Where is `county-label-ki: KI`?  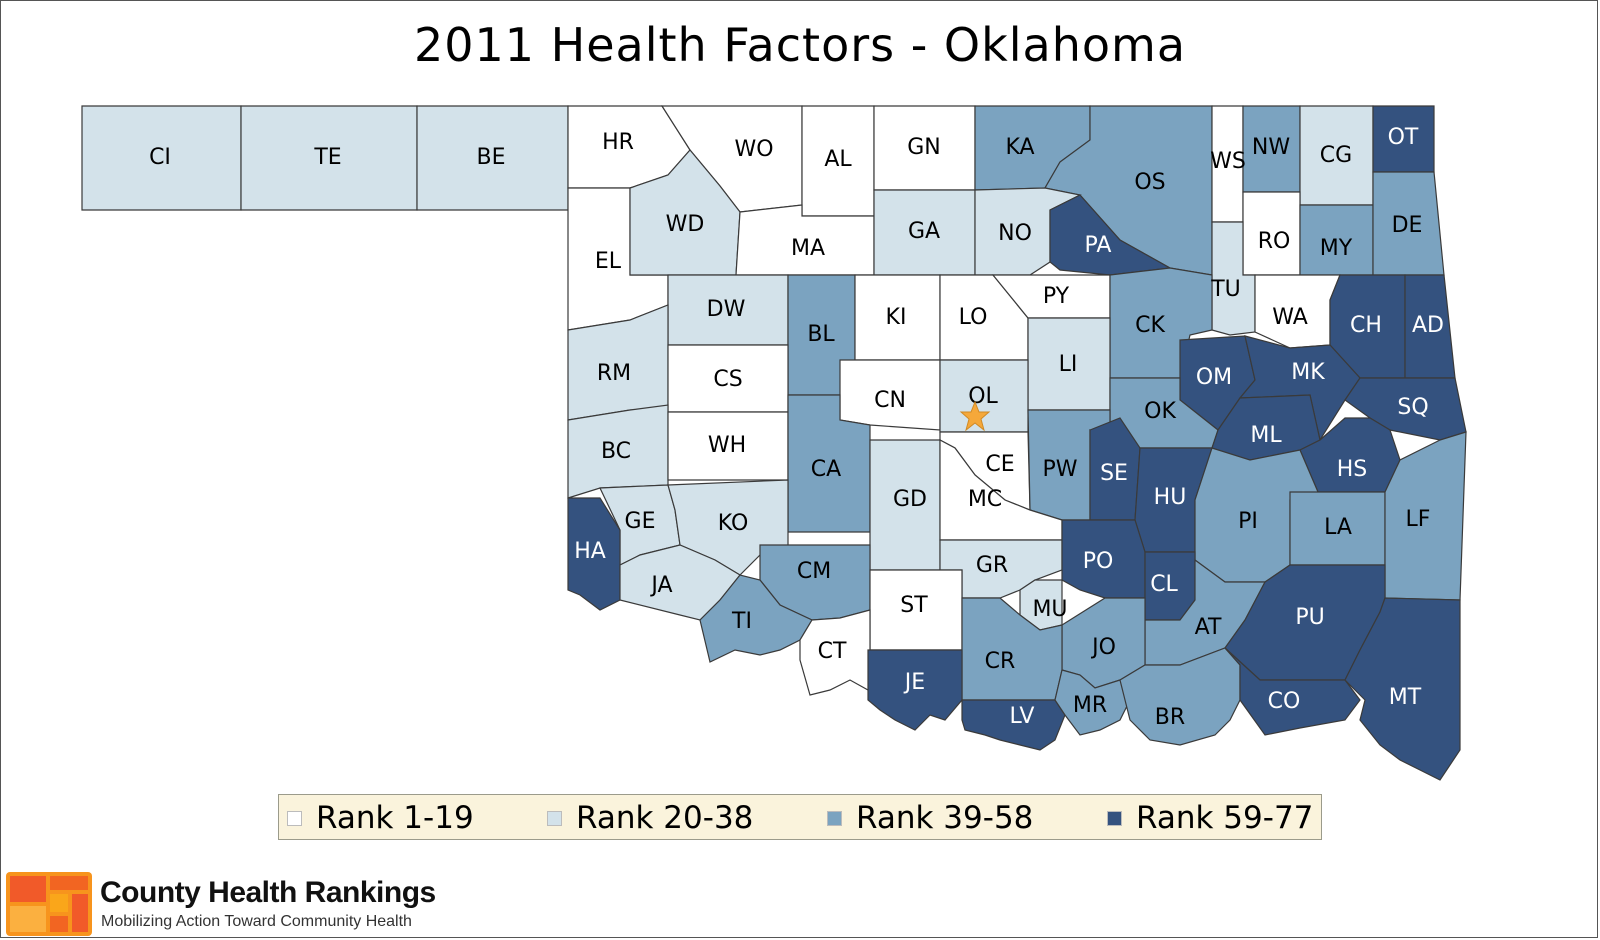 county-label-ki: KI is located at coordinates (896, 317).